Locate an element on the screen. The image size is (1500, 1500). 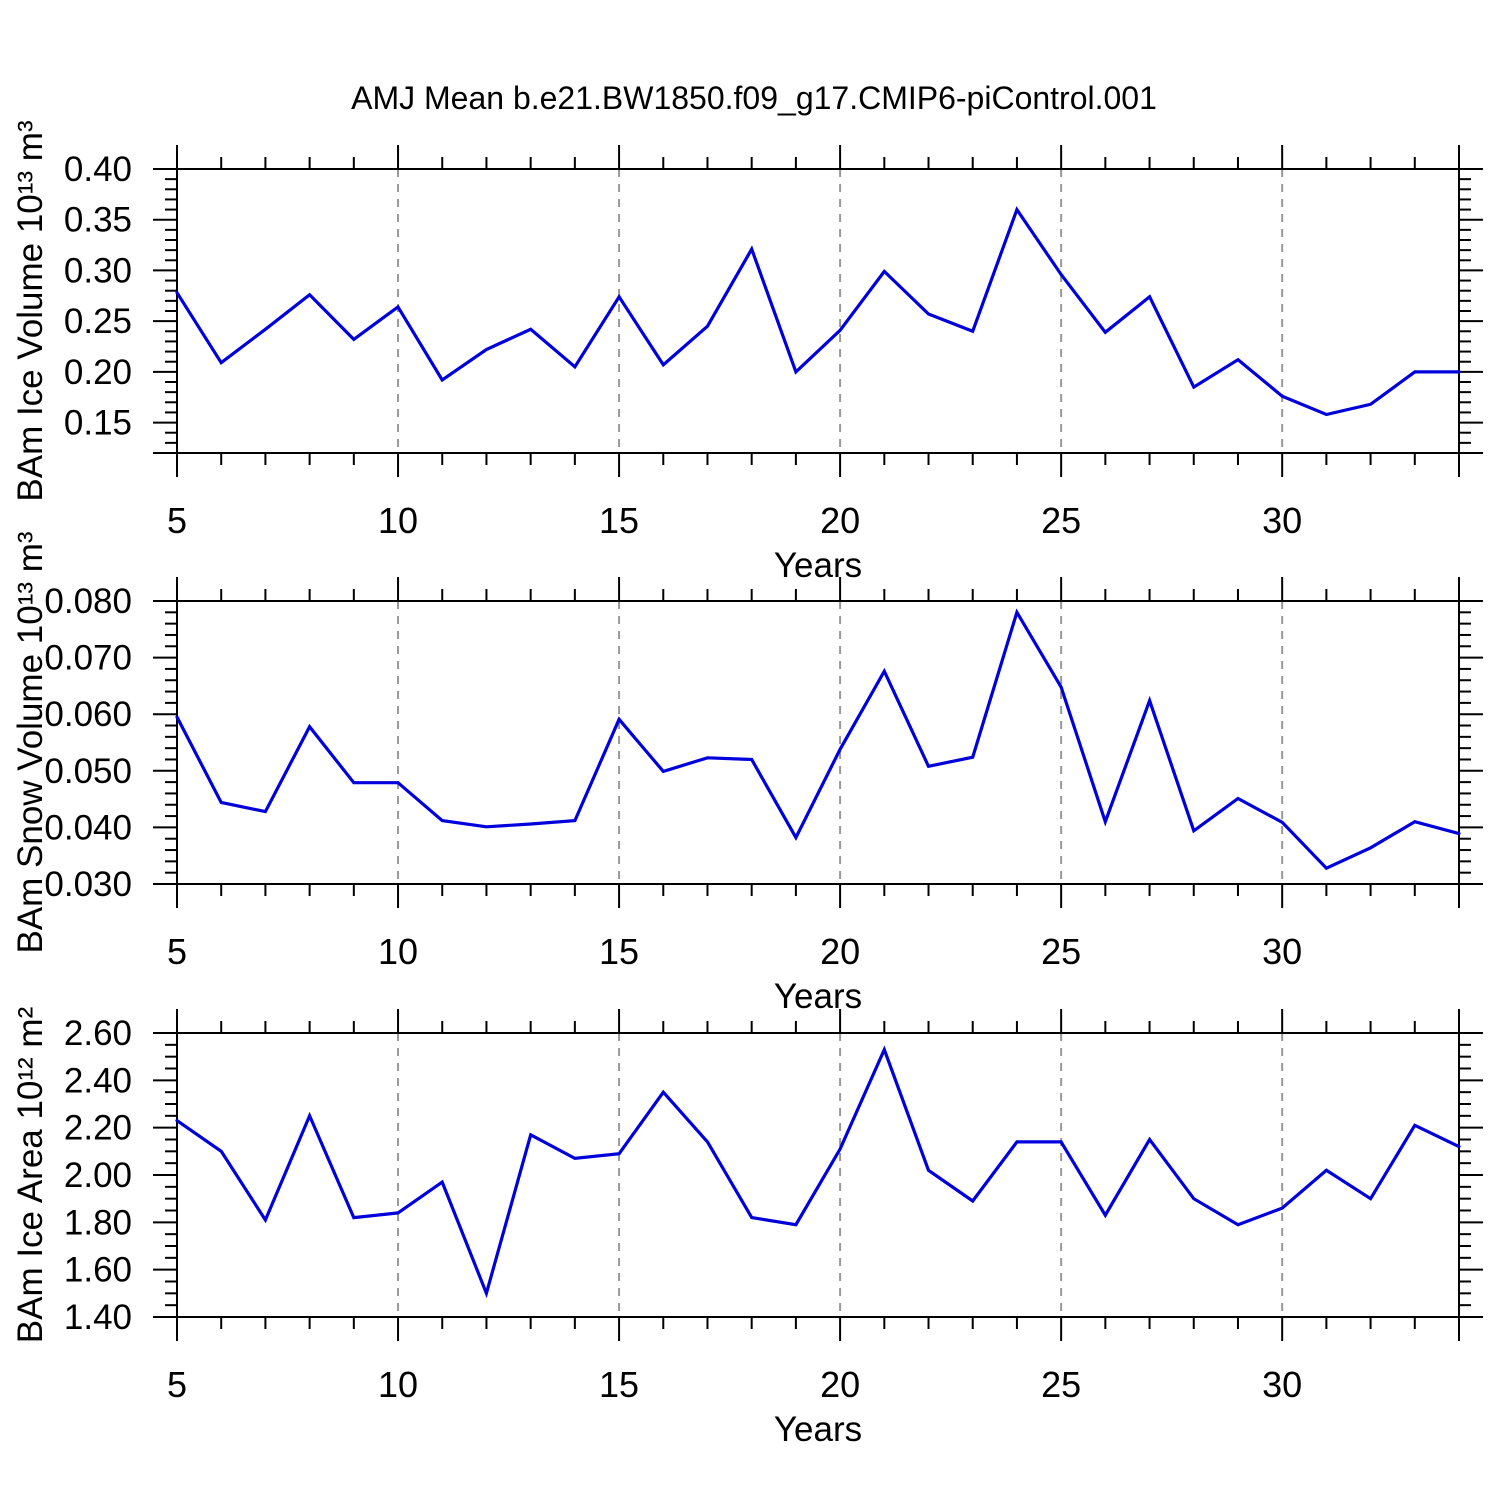
y-tick-label: 0.030 is located at coordinates (88, 884).